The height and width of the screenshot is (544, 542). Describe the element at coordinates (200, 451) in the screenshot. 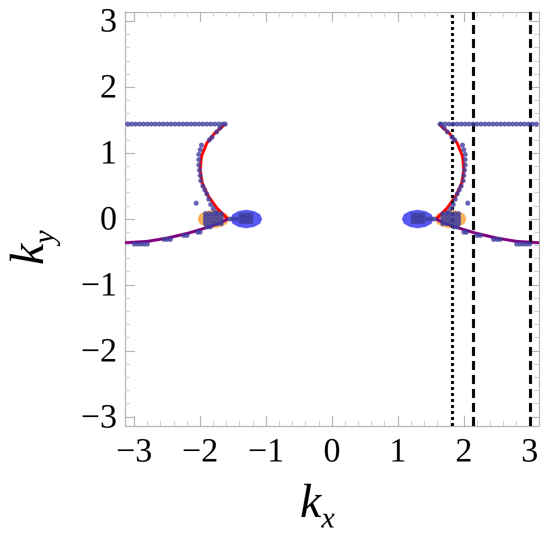

I see `x-tick-label: −2` at that location.